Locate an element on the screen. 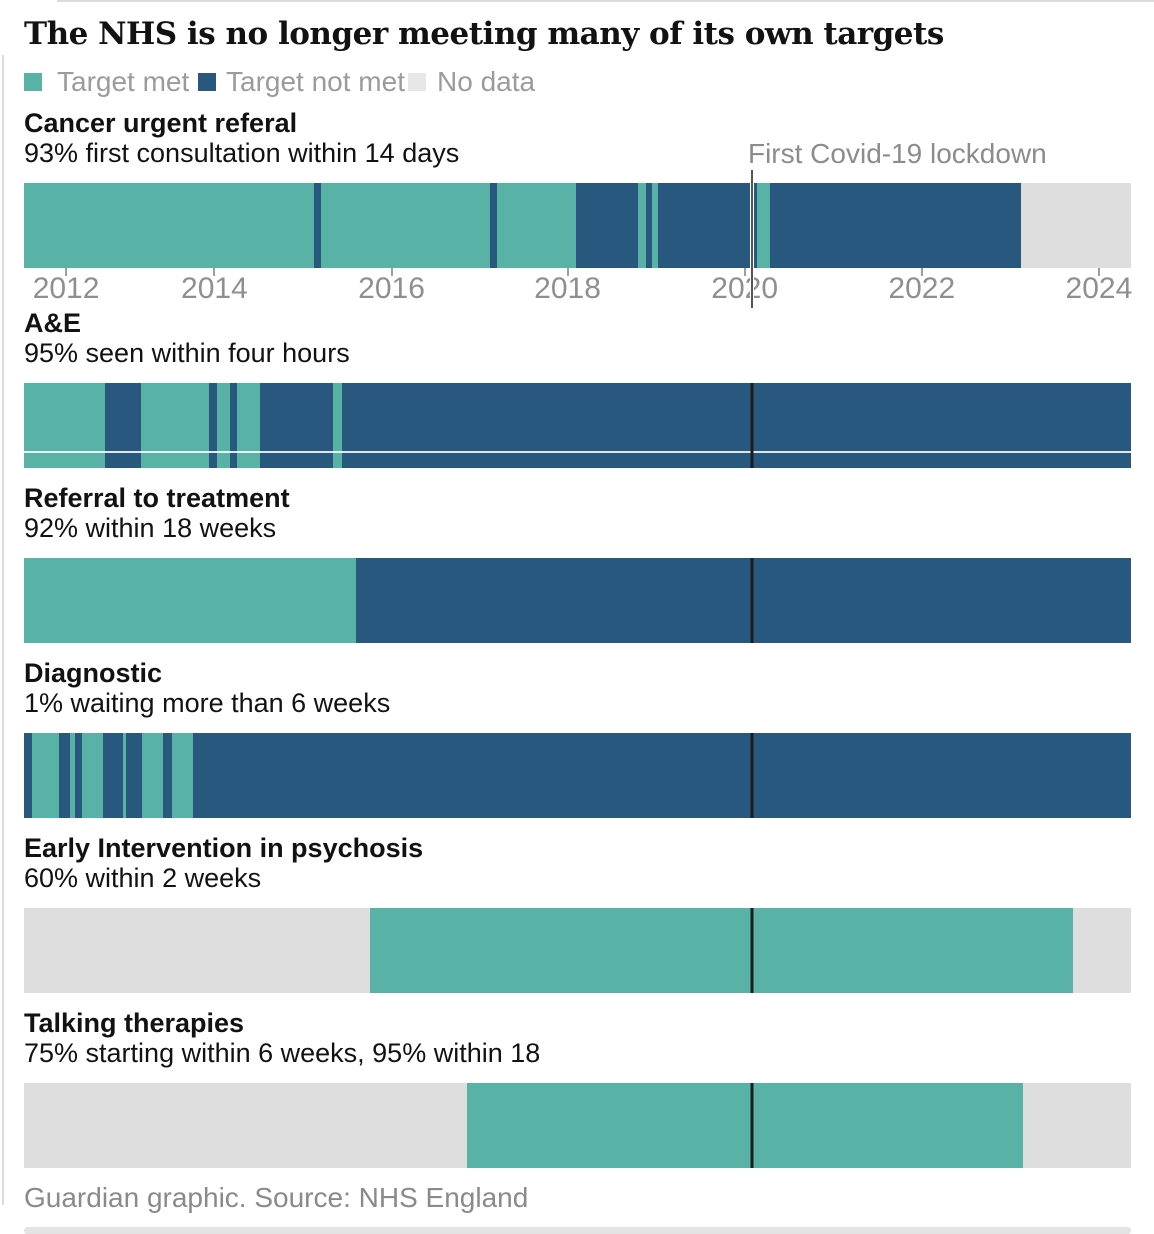 The image size is (1154, 1234). section-title-cancer-urgent-referal: Cancer urgent referal is located at coordinates (161, 123).